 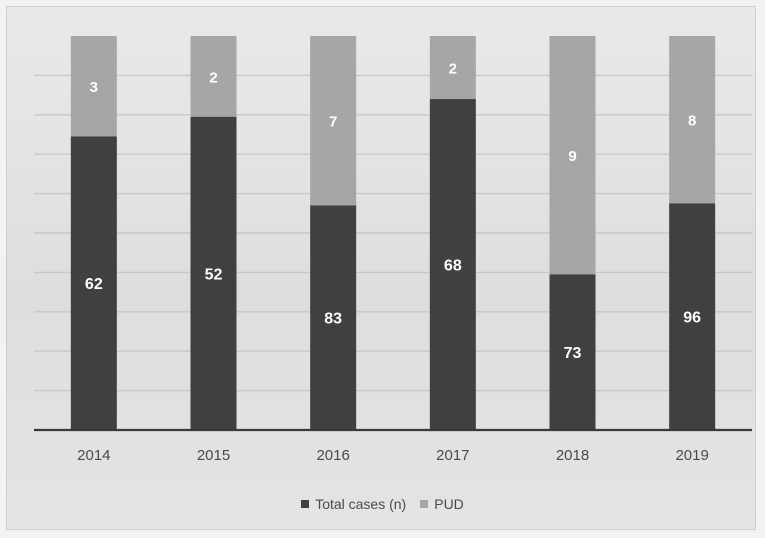 I want to click on bar-total-cases-2019, so click(x=692, y=316).